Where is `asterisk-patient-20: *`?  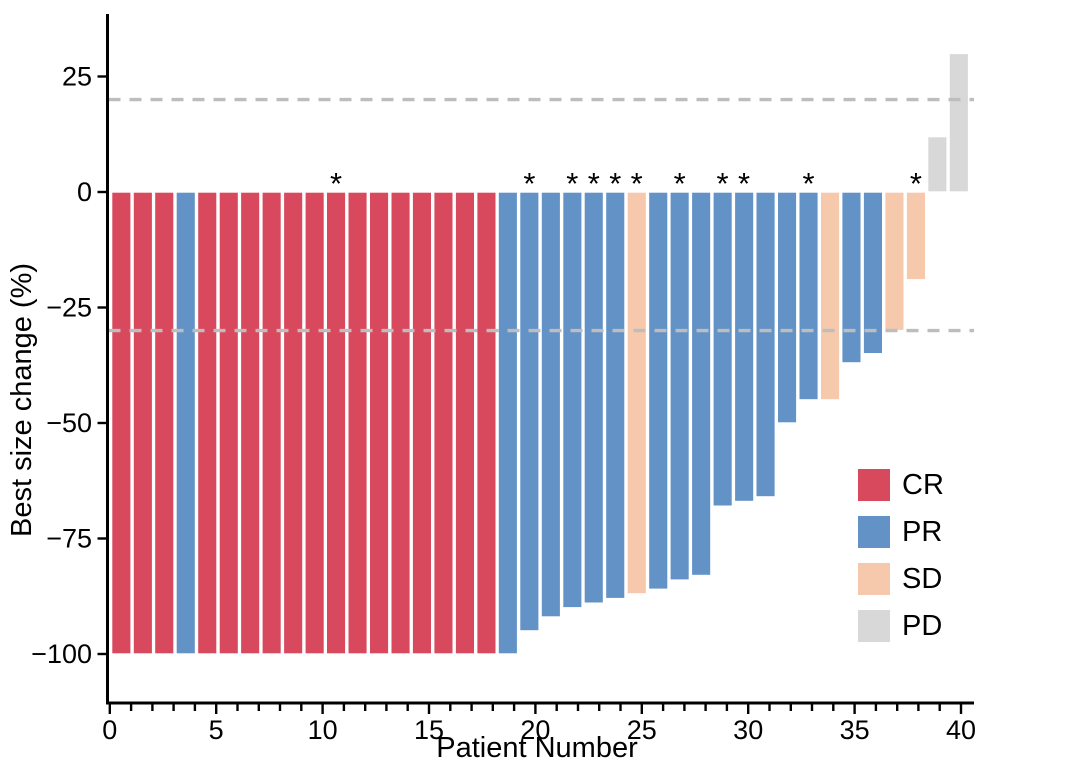 asterisk-patient-20: * is located at coordinates (529, 183).